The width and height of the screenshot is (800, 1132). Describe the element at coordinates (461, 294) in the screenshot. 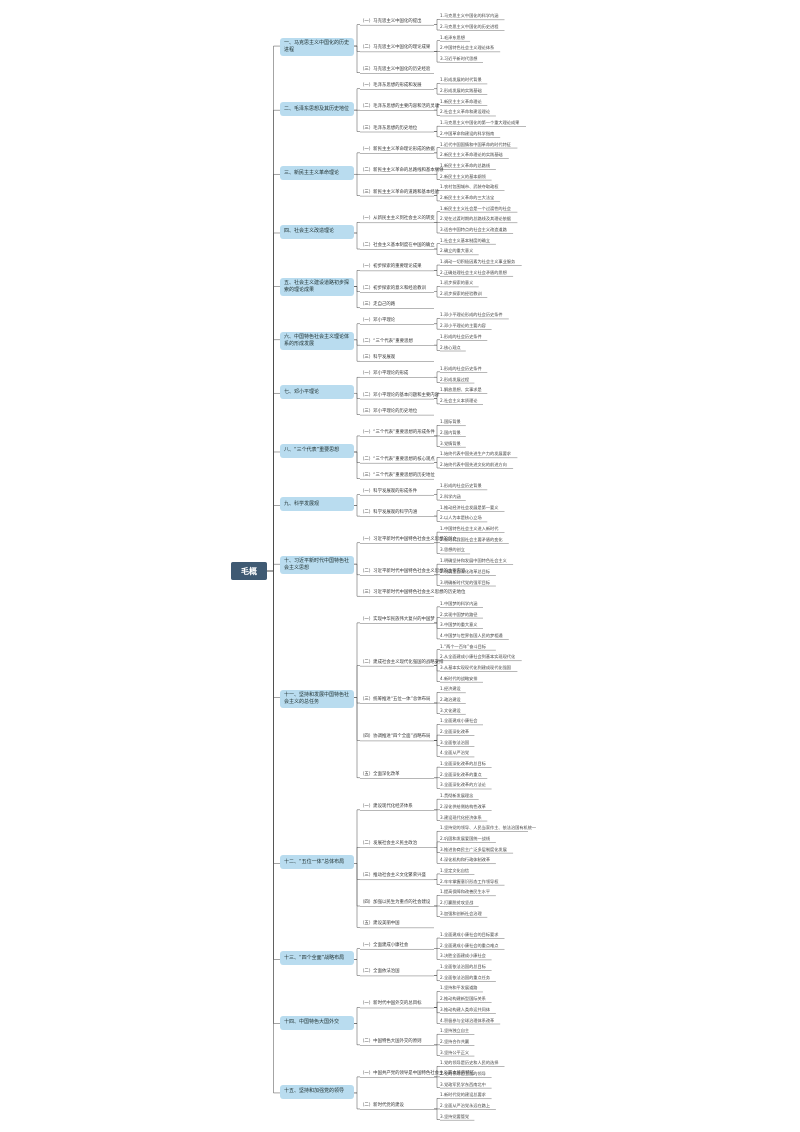

I see `detail-node: 2.初步探索的经验教训` at that location.